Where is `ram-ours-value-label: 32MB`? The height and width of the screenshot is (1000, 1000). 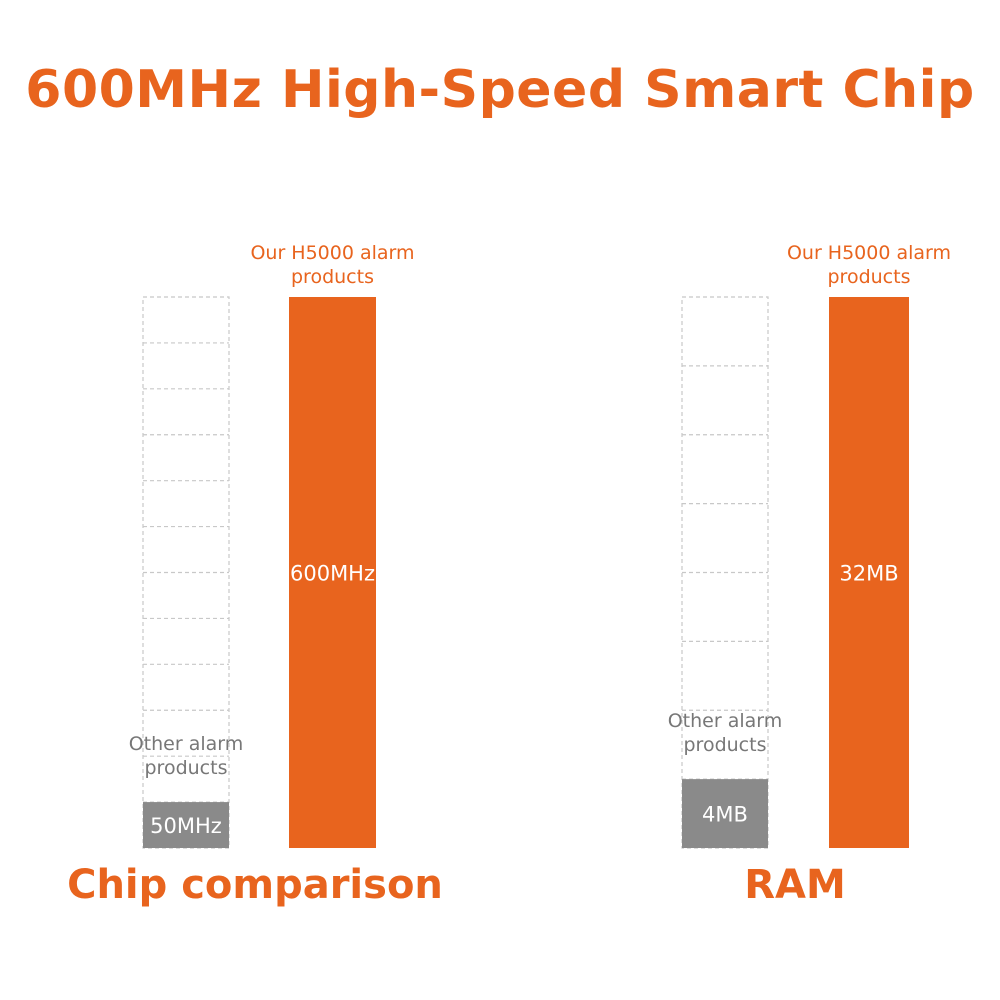
ram-ours-value-label: 32MB is located at coordinates (868, 574).